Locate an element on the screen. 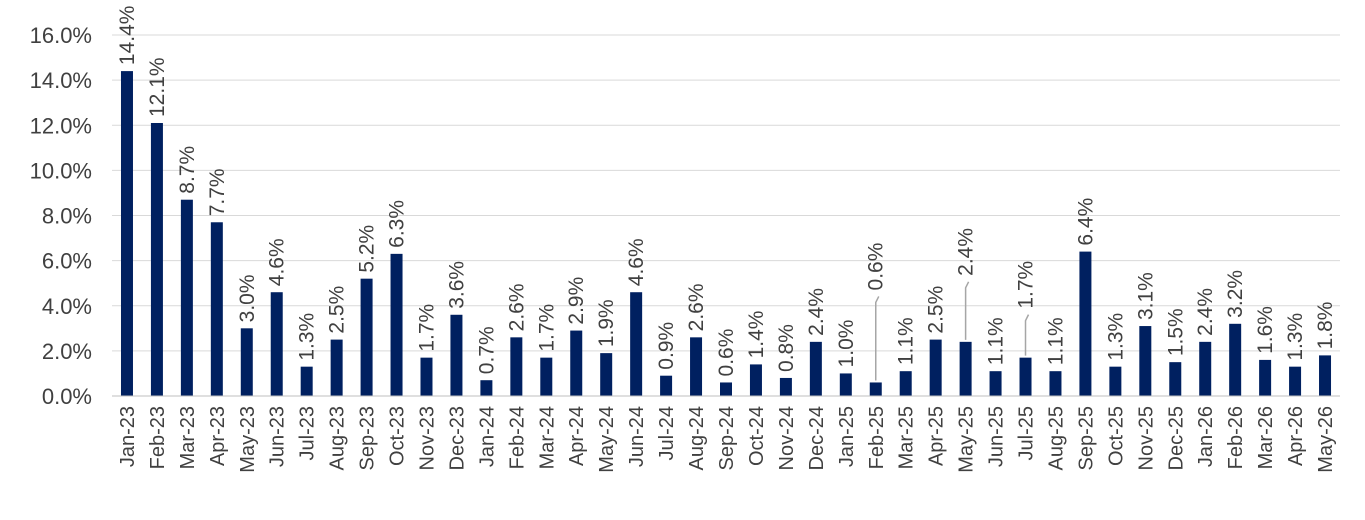  x-tick-label: Dec-24 is located at coordinates (817, 438).